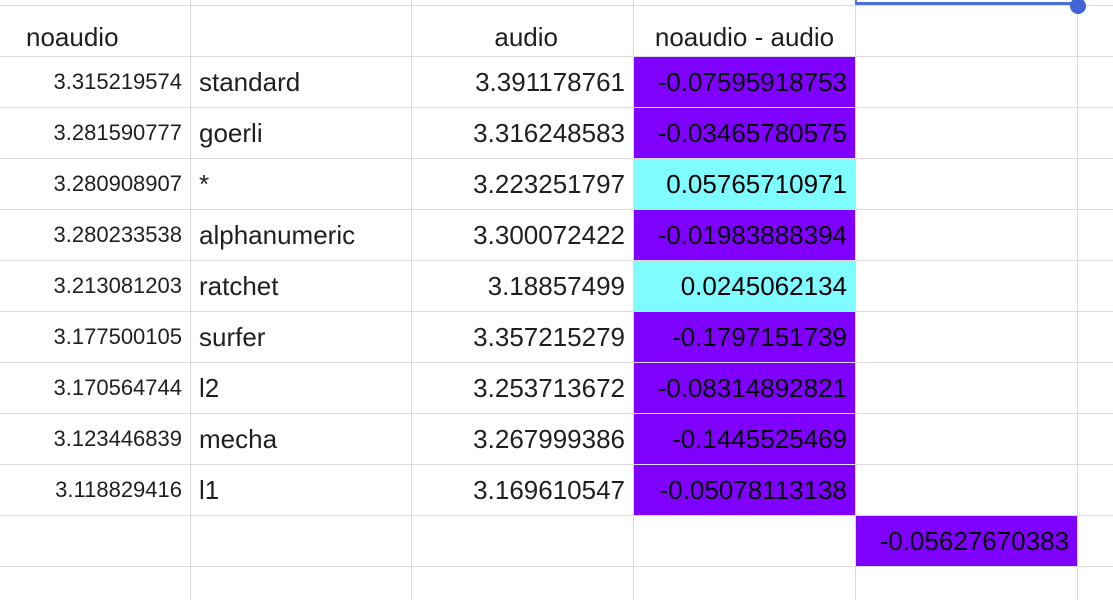  What do you see at coordinates (231, 132) in the screenshot?
I see `name-cell: goerli` at bounding box center [231, 132].